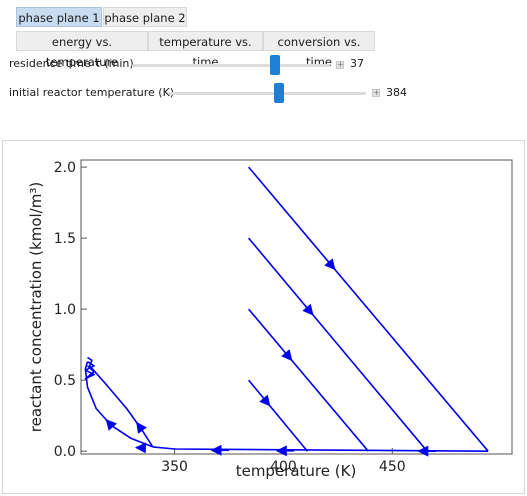 The width and height of the screenshot is (527, 496). What do you see at coordinates (65, 310) in the screenshot?
I see `y-tick-label: 1.0` at bounding box center [65, 310].